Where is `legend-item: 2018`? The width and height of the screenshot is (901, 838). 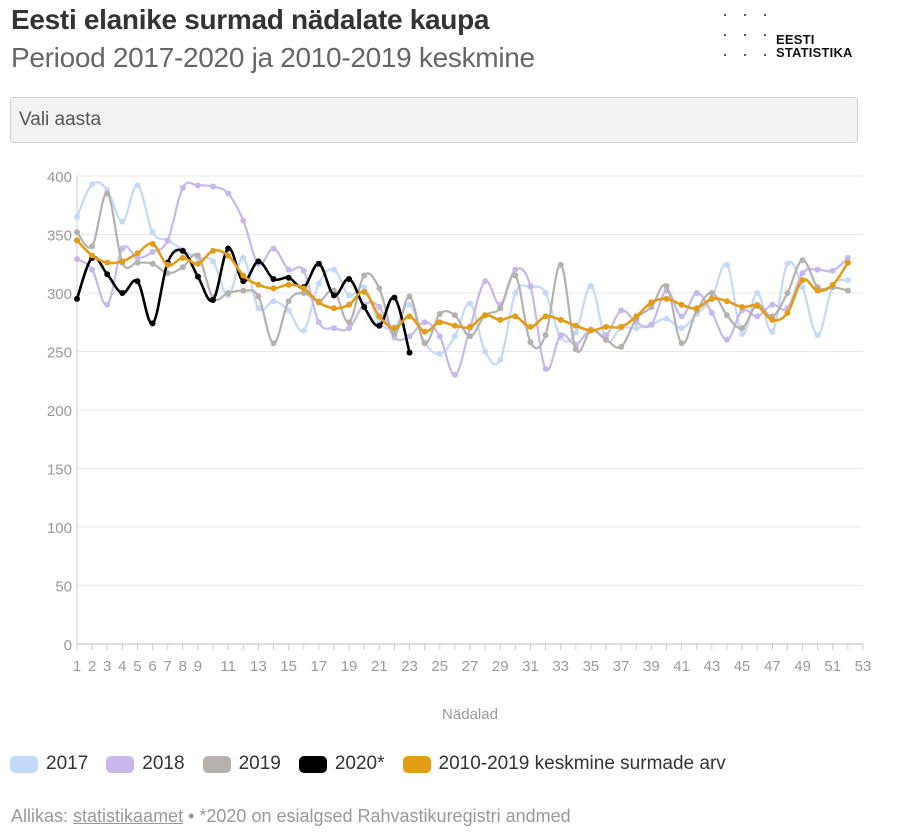
legend-item: 2018 is located at coordinates (145, 764).